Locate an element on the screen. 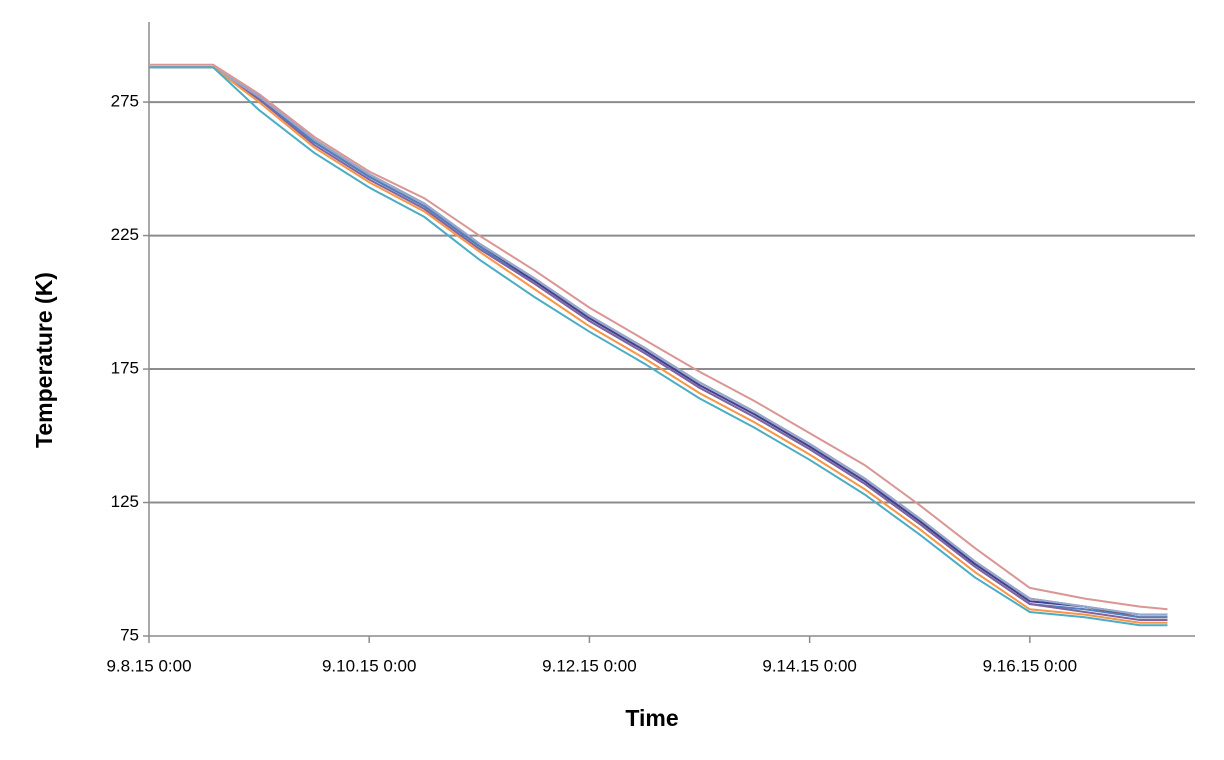  x-tick-label: 9.8.15 0:00 is located at coordinates (148, 665).